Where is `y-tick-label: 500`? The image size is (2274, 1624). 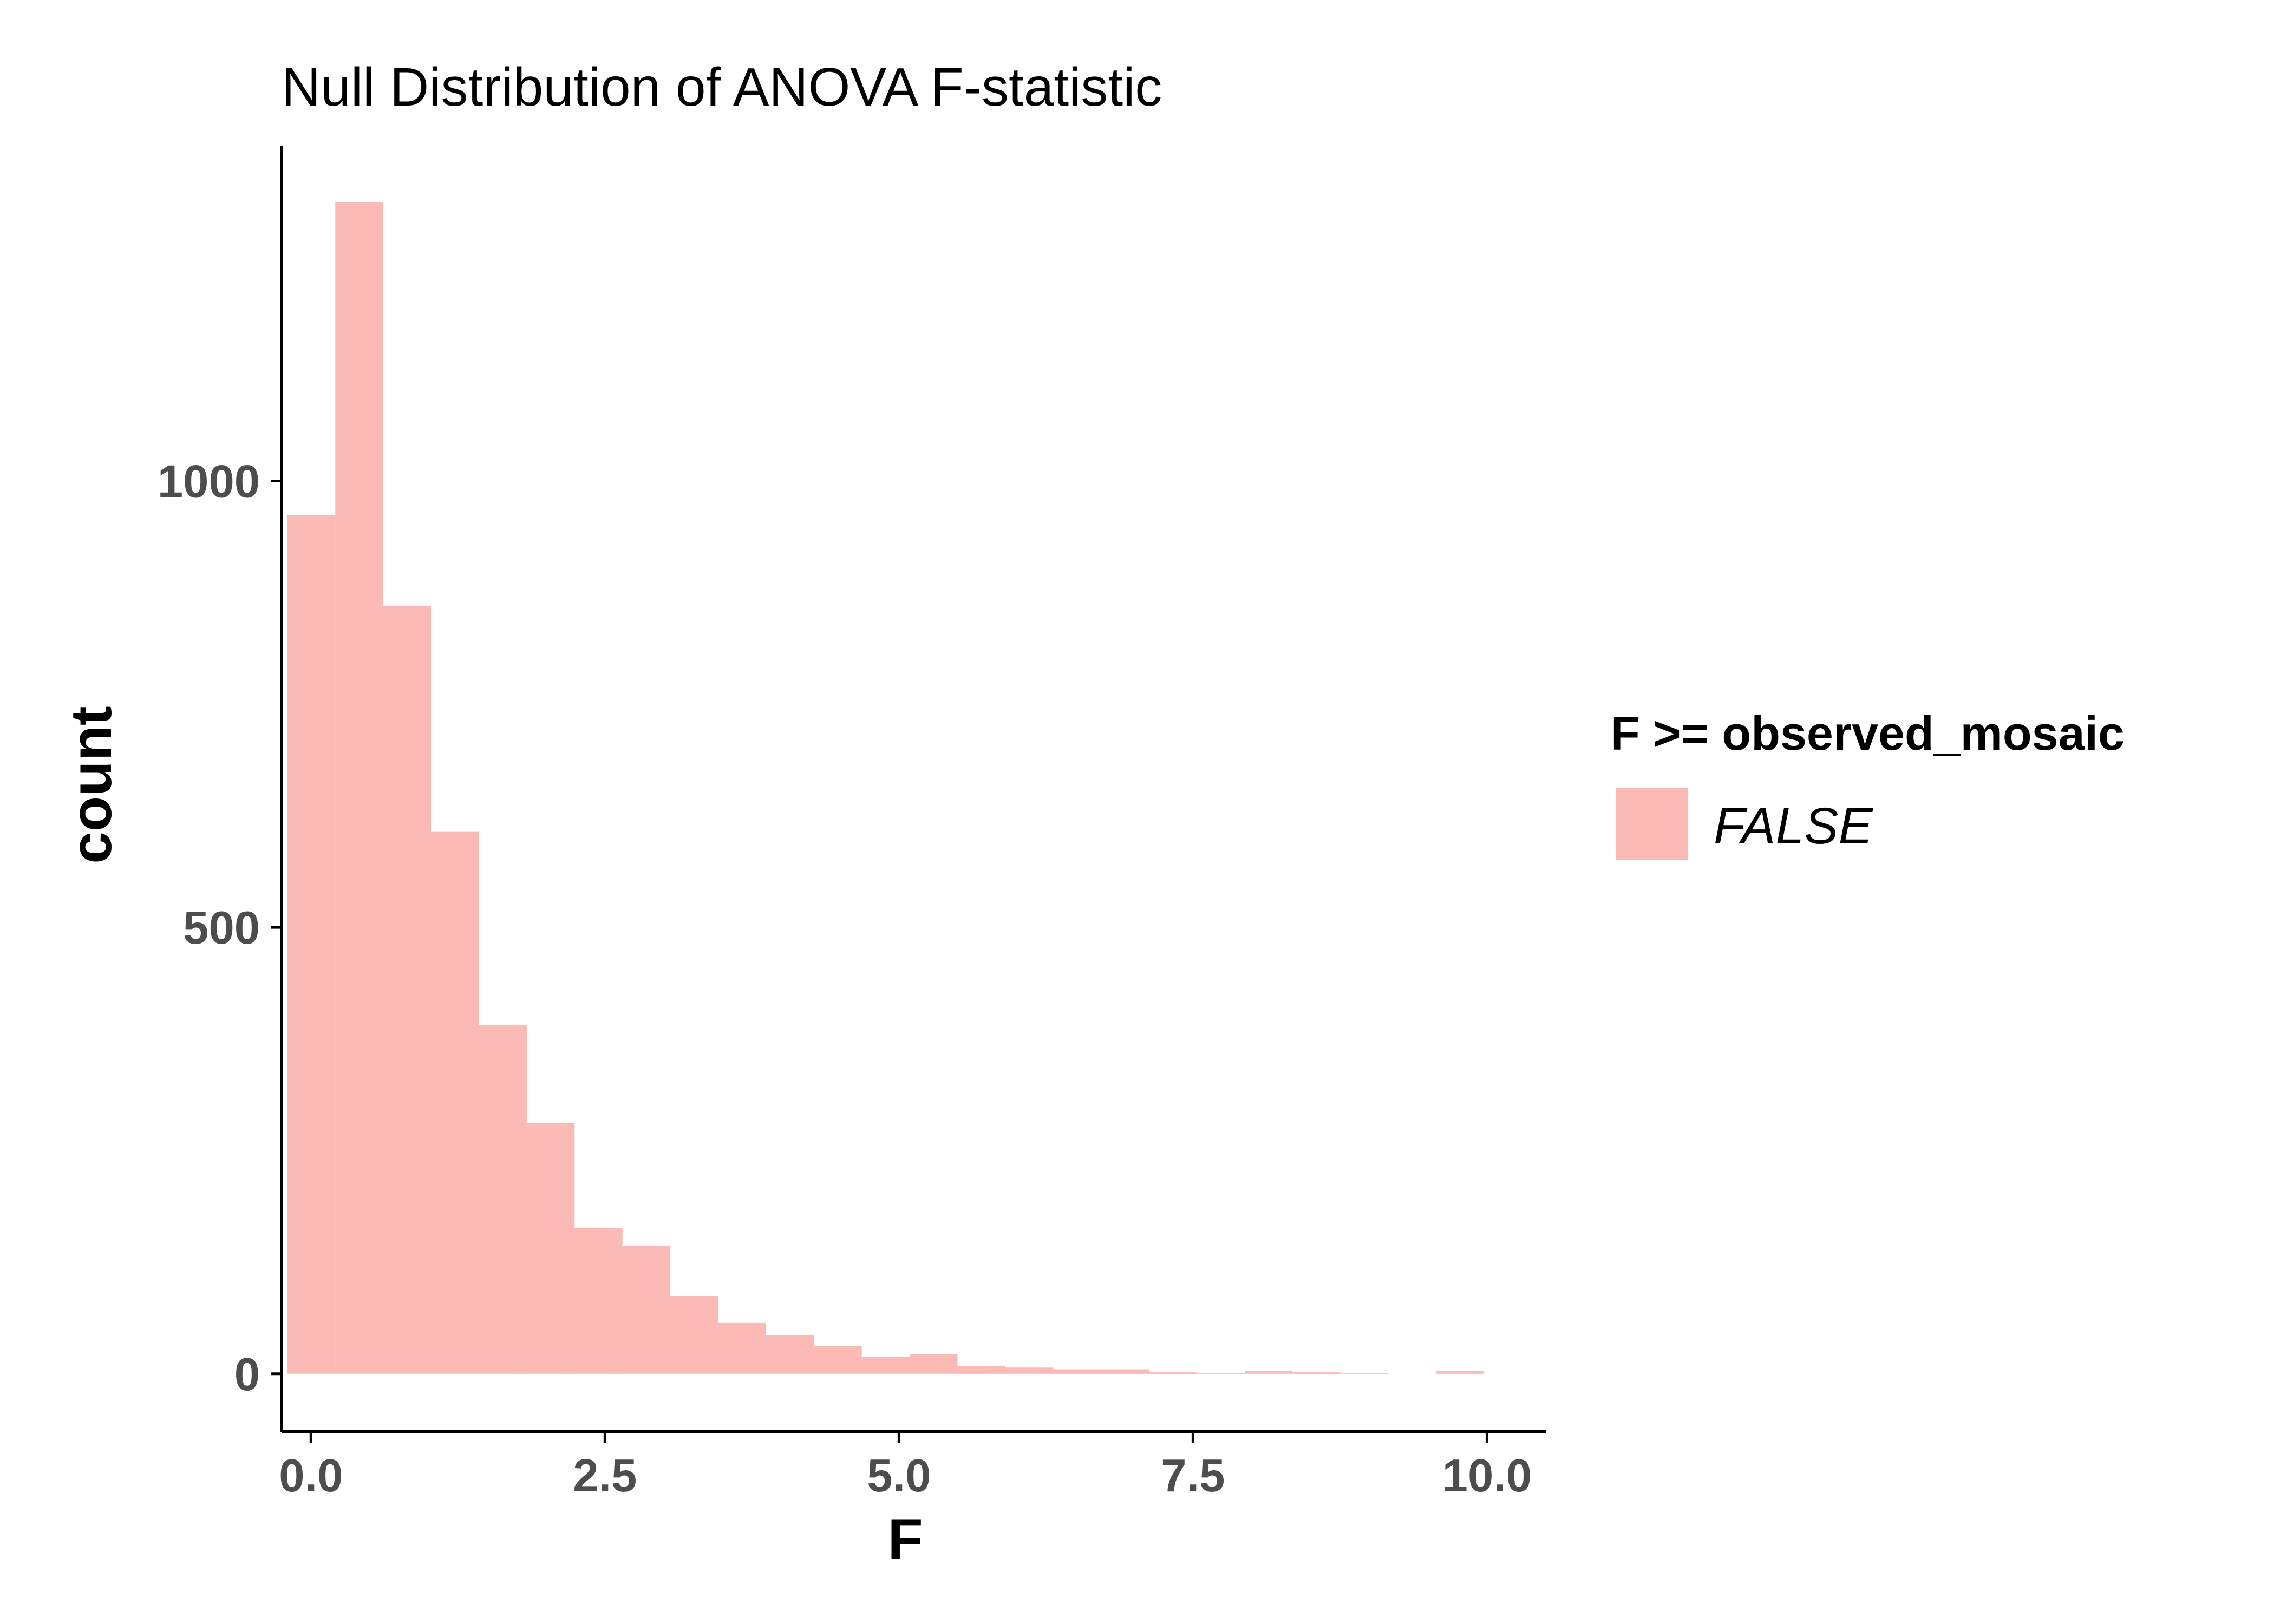 y-tick-label: 500 is located at coordinates (222, 928).